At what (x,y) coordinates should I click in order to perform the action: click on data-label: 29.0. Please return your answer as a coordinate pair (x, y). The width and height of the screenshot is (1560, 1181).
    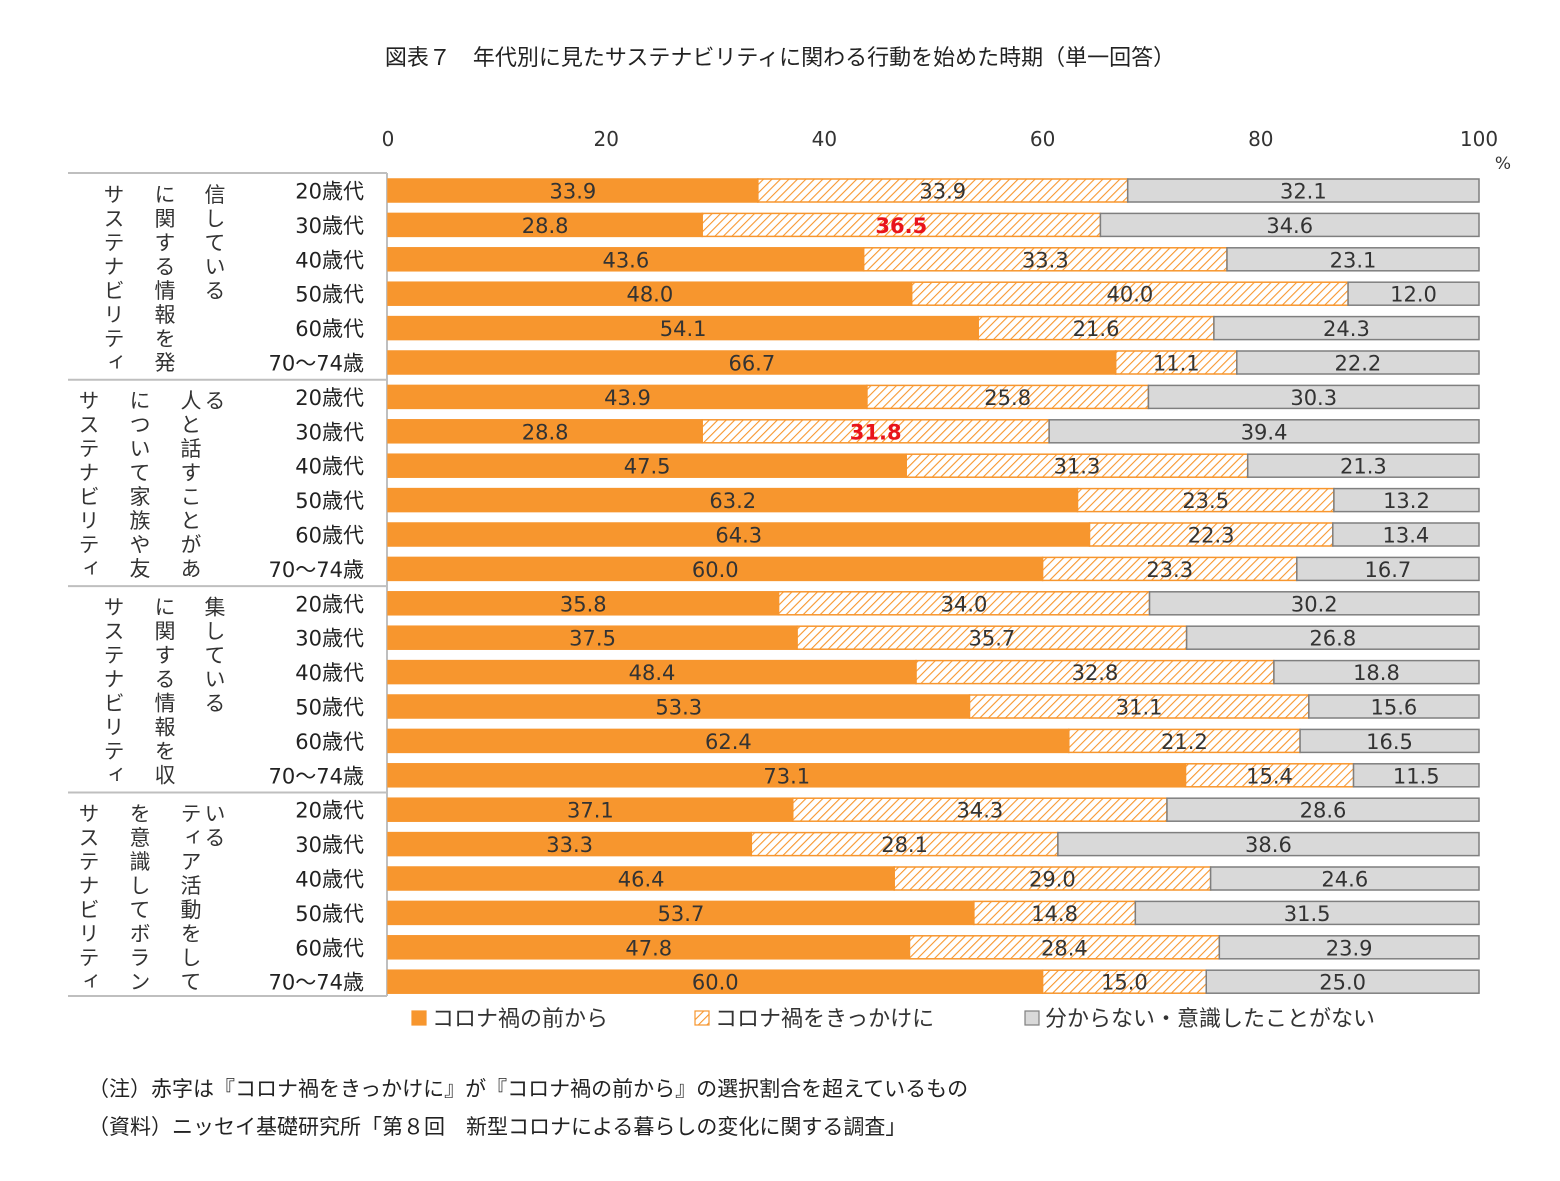
    Looking at the image, I should click on (1052, 880).